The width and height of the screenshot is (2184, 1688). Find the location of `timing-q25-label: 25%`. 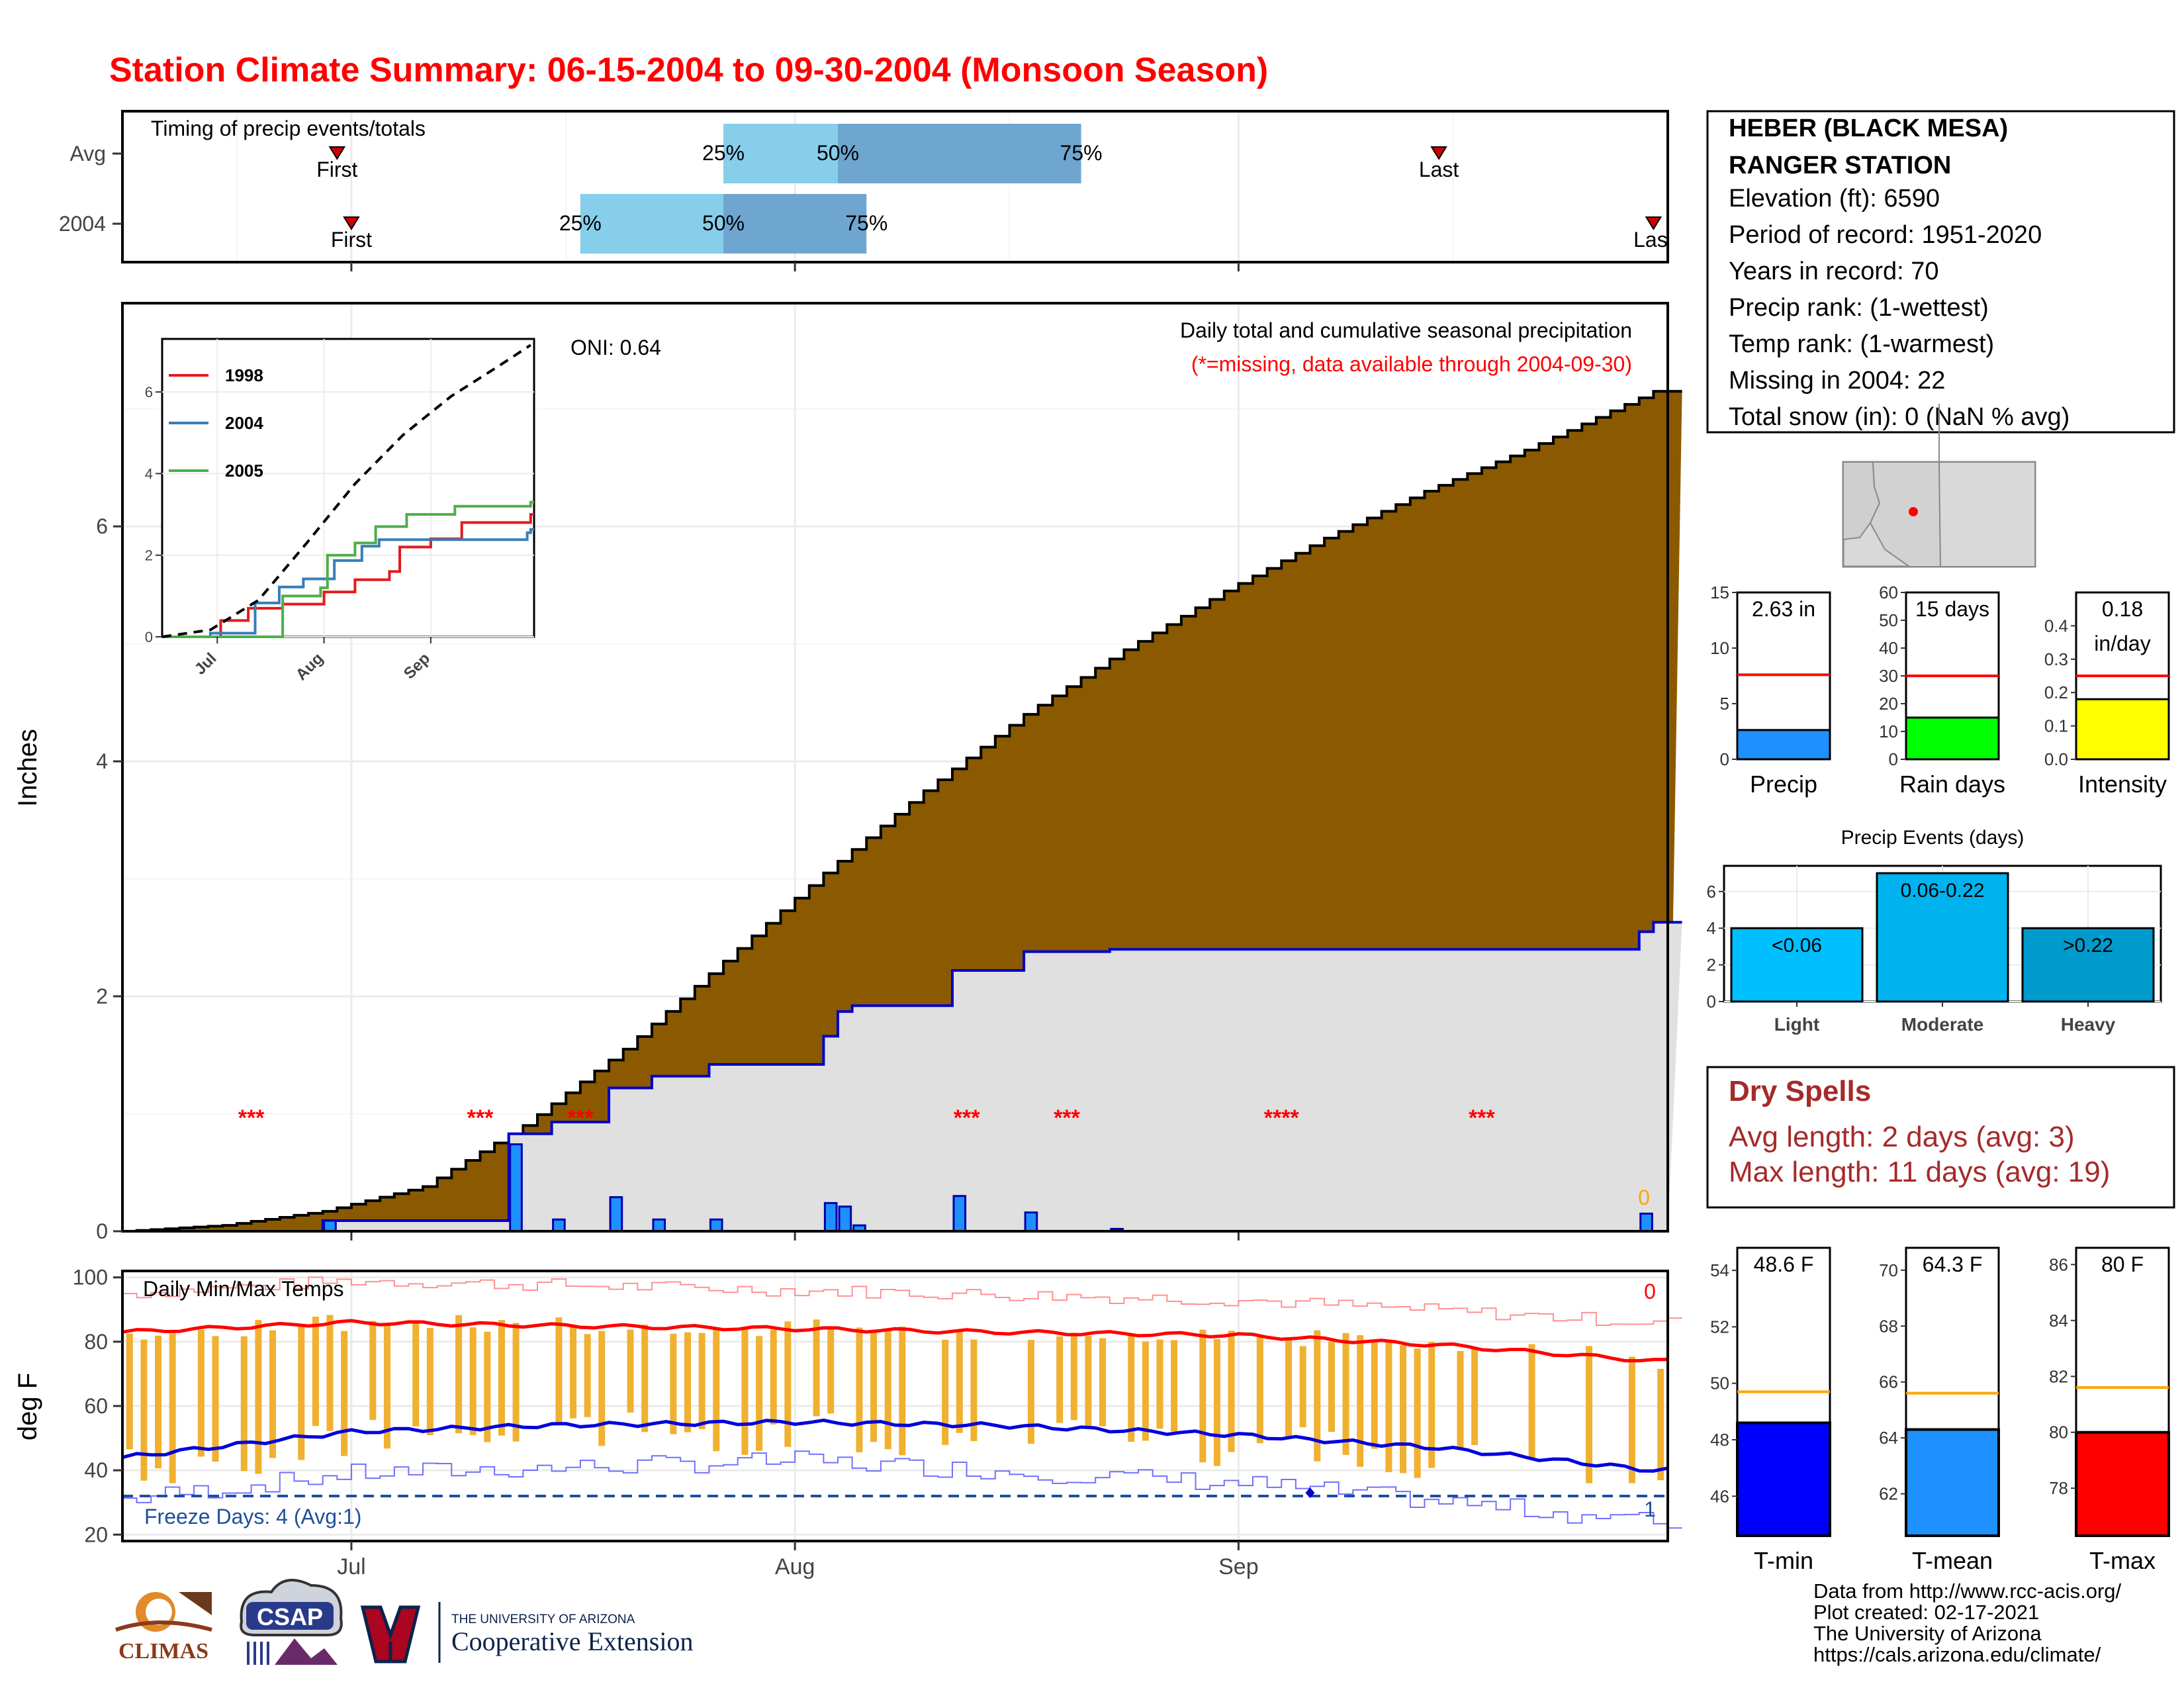

timing-q25-label: 25% is located at coordinates (580, 223).